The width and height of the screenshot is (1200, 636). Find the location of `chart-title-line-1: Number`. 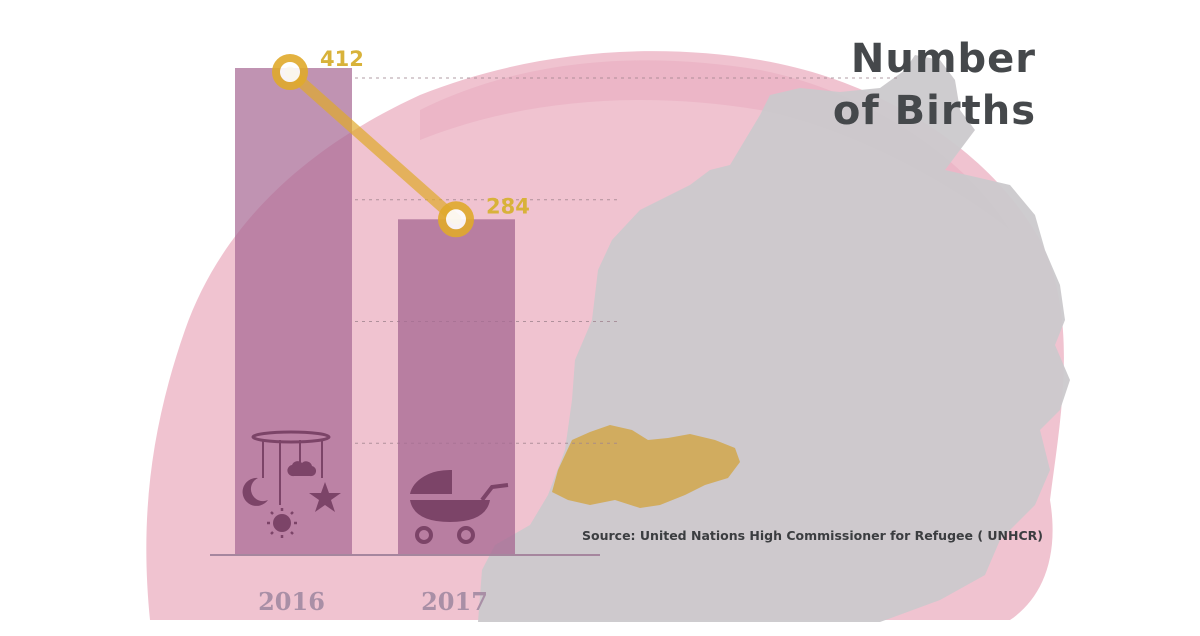

chart-title-line-1: Number is located at coordinates (943, 59).